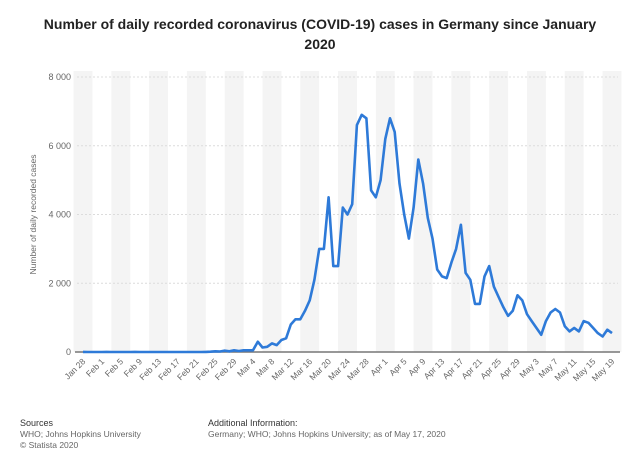 The image size is (640, 476). I want to click on x-tick-label: Feb 29, so click(226, 369).